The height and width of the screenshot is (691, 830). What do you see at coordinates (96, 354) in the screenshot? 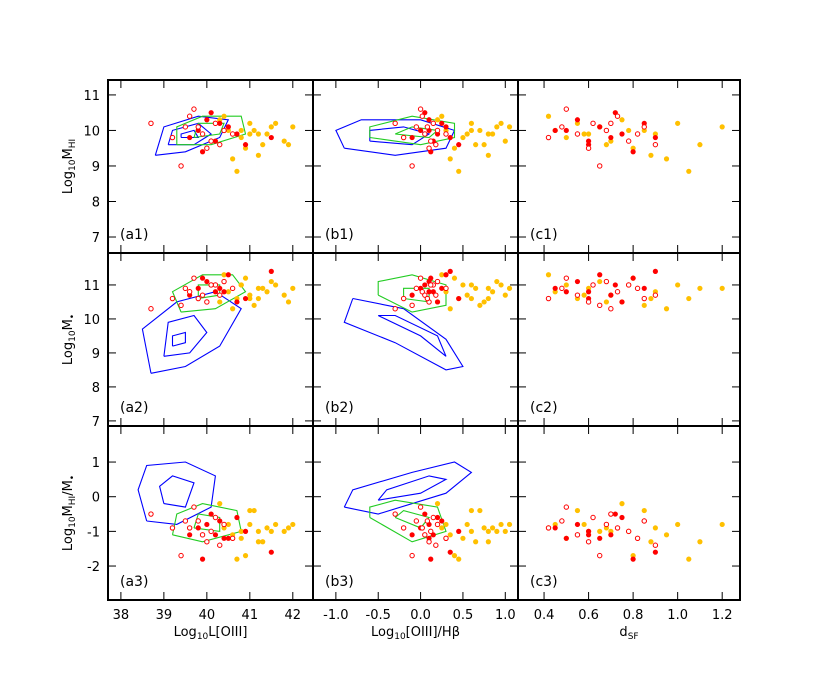
I see `y-tick-label: 9` at bounding box center [96, 354].